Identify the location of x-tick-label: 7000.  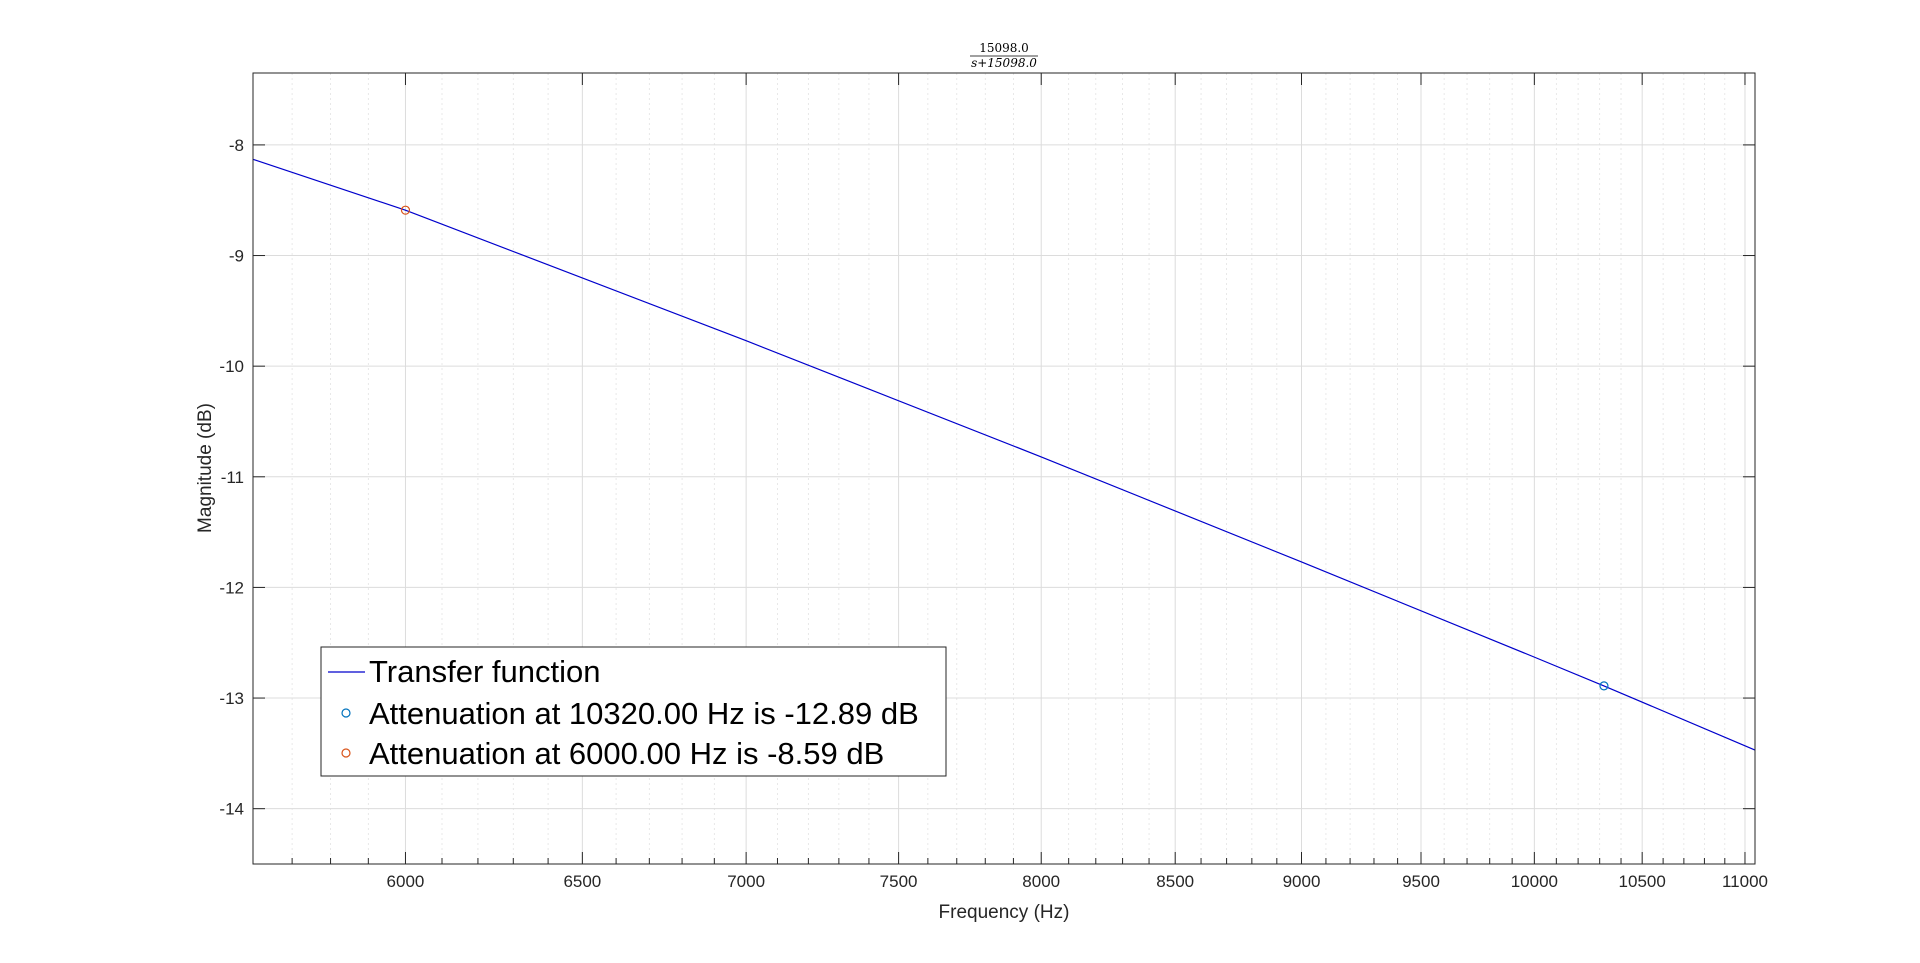
(746, 881).